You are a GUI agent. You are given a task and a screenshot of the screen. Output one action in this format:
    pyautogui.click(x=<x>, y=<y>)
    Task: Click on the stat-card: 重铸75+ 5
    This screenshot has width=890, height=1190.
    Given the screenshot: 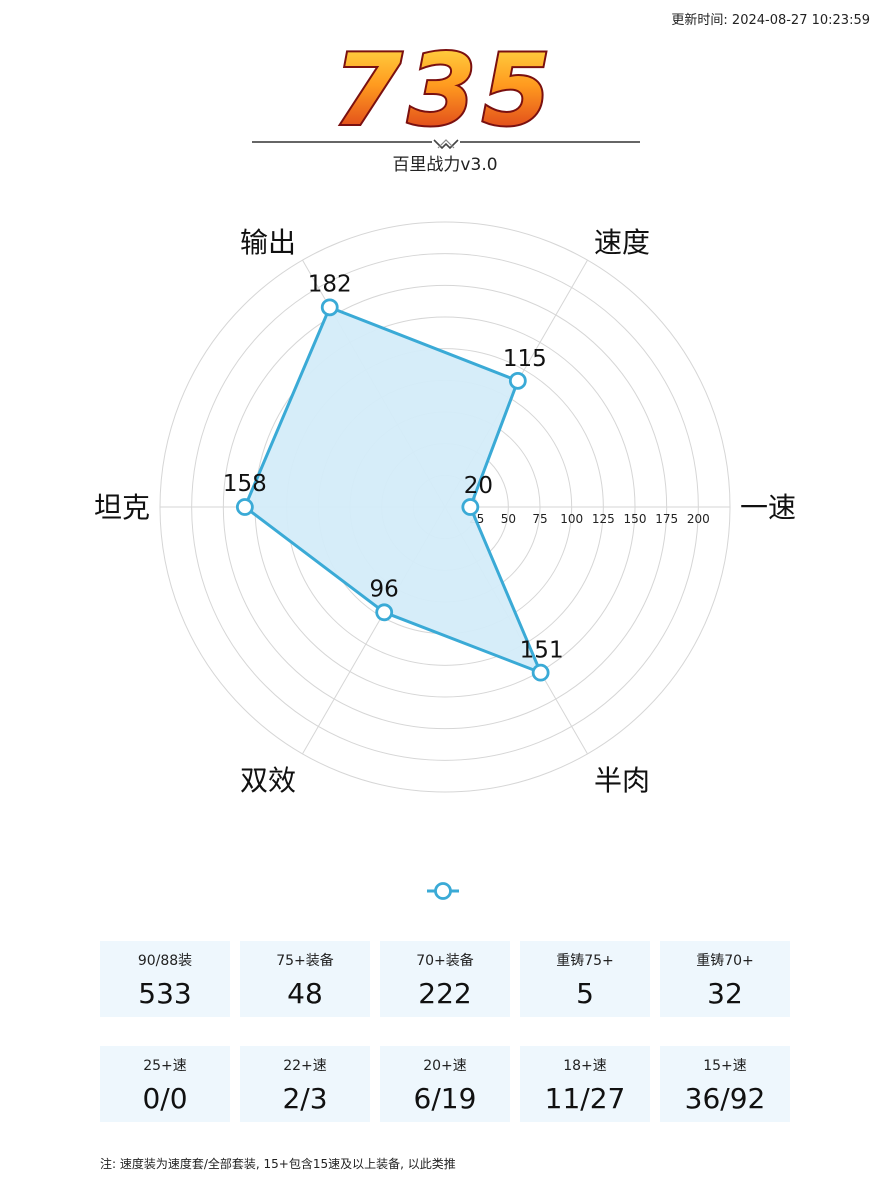 What is the action you would take?
    pyautogui.click(x=585, y=979)
    